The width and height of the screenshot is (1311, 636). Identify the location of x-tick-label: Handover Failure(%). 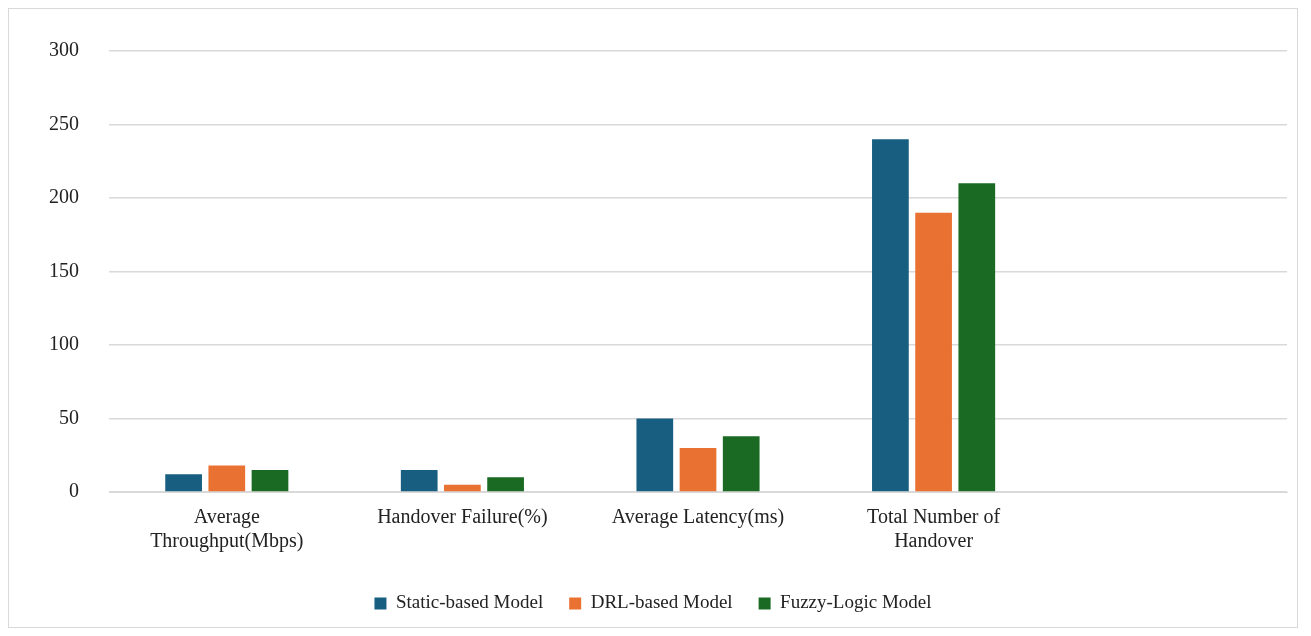
(462, 517).